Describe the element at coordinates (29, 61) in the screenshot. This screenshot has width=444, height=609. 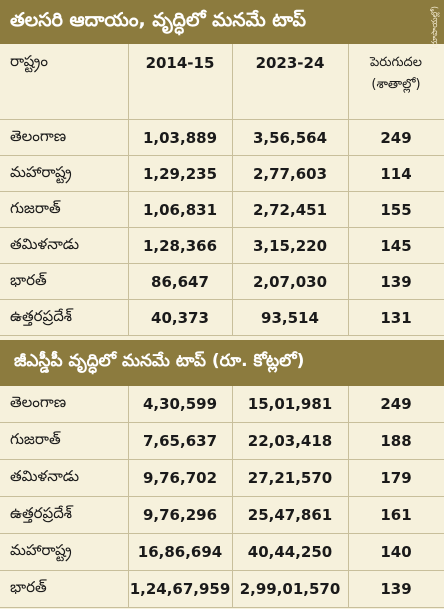
I see `header-state: రాష్ట్రం` at that location.